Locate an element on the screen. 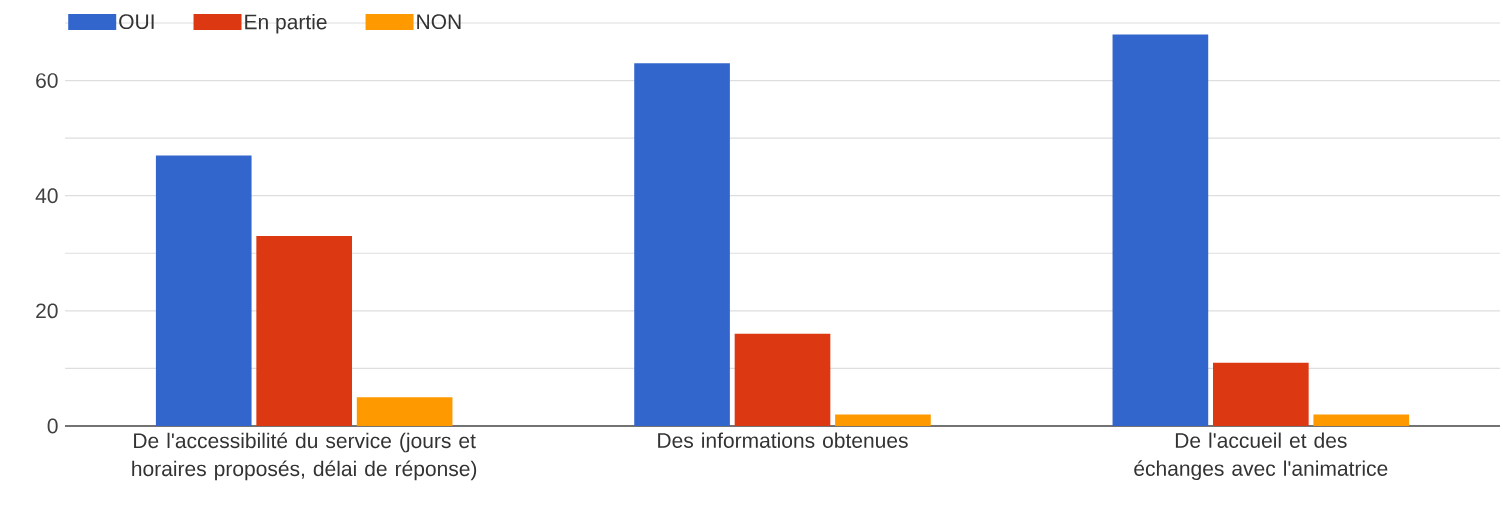 Image resolution: width=1503 pixels, height=507 pixels. y-tick-label: 40 is located at coordinates (46, 196).